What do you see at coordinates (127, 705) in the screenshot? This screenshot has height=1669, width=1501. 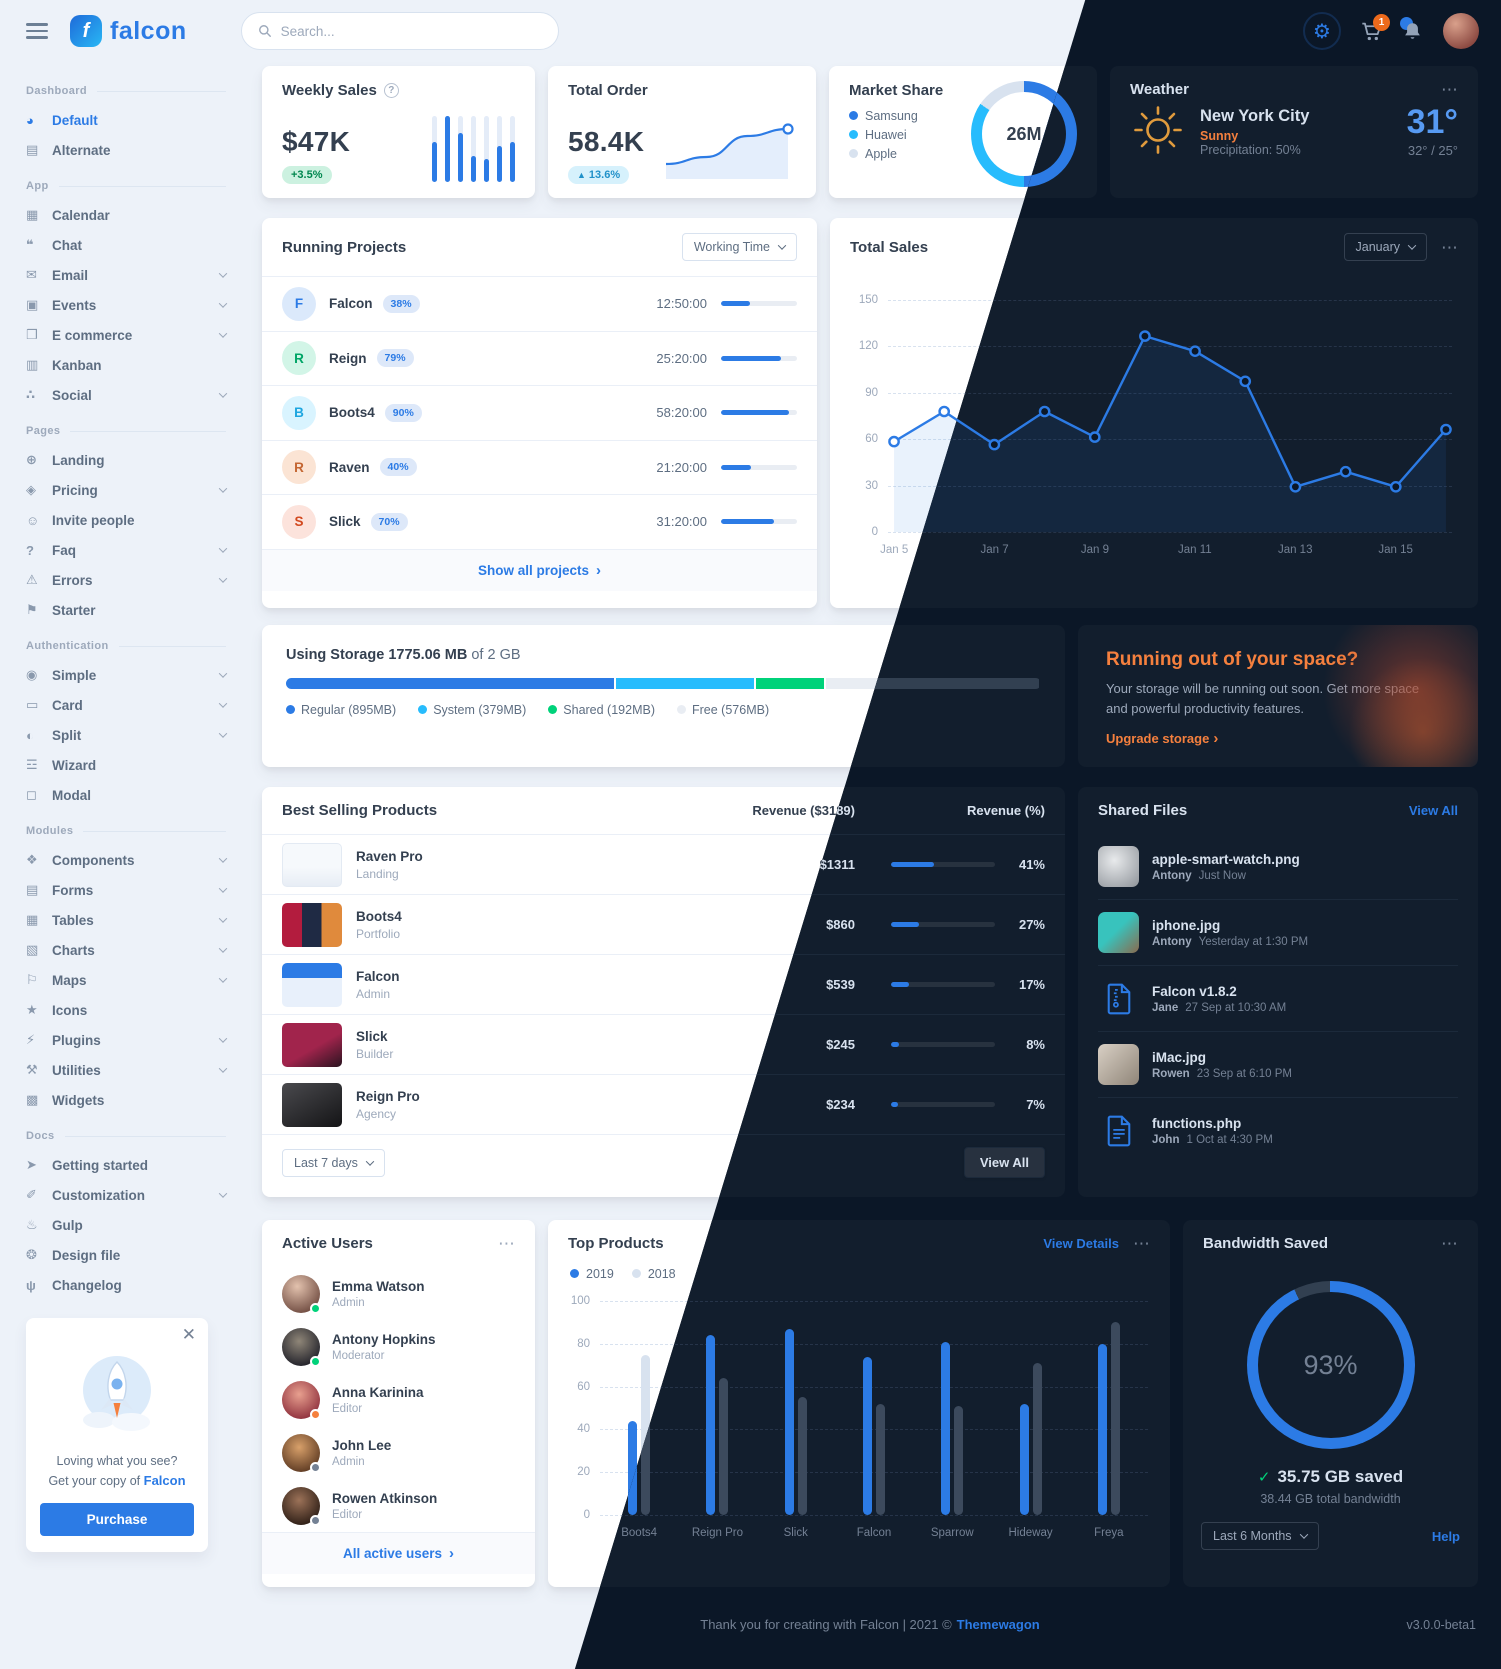 I see `sidebar-item-card: ▭ Card` at bounding box center [127, 705].